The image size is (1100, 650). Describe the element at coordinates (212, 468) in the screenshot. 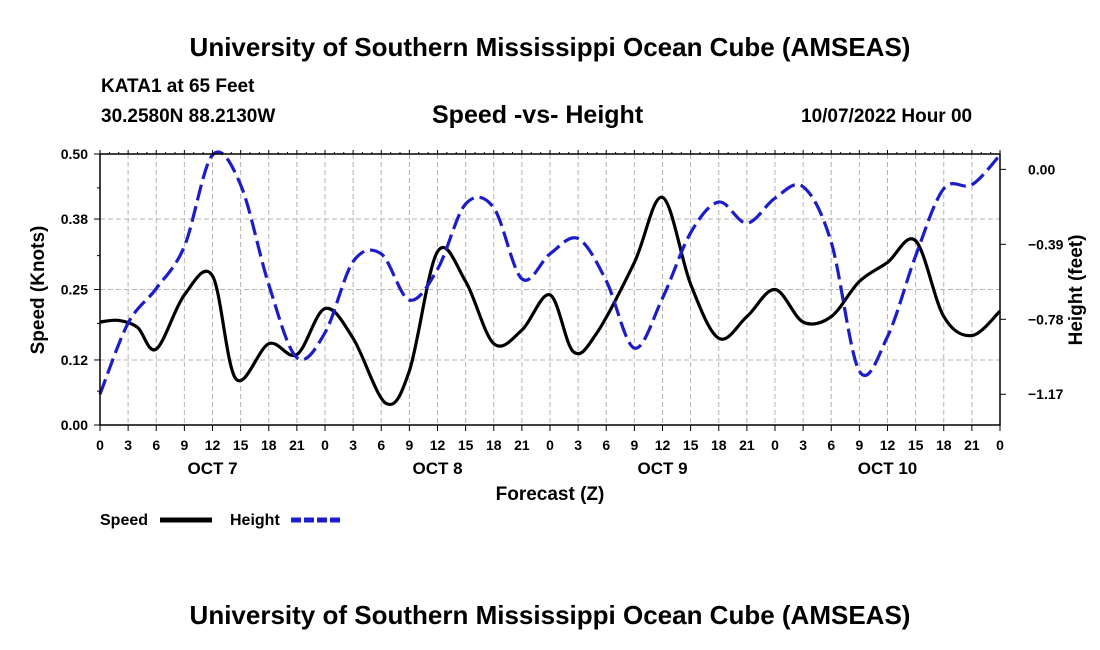

I see `day-label: OCT 7` at that location.